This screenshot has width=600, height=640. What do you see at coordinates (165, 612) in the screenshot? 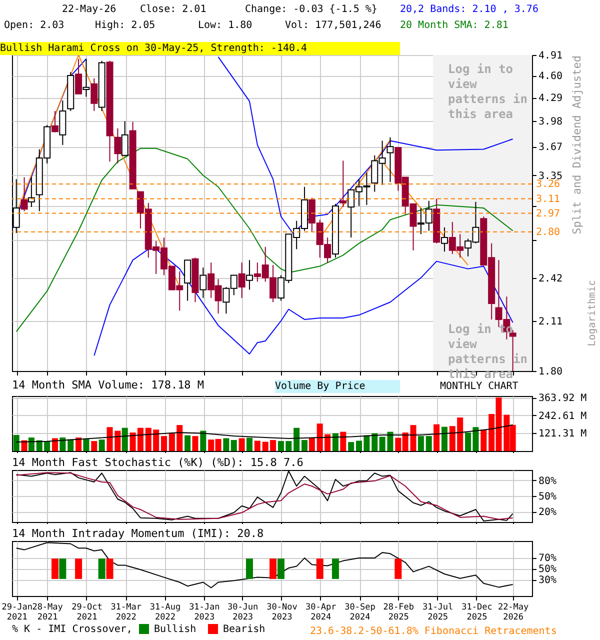
I see `x-tick-label: 31-Aug 2022` at bounding box center [165, 612].